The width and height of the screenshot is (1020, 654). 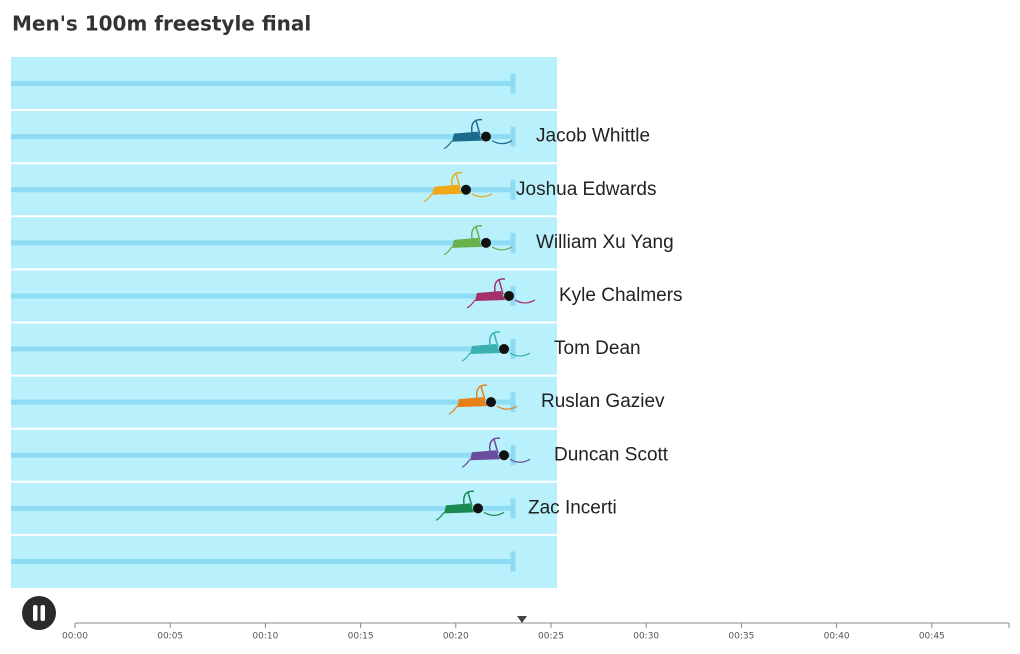 I want to click on swimmer-name: Jacob Whittle, so click(x=593, y=136).